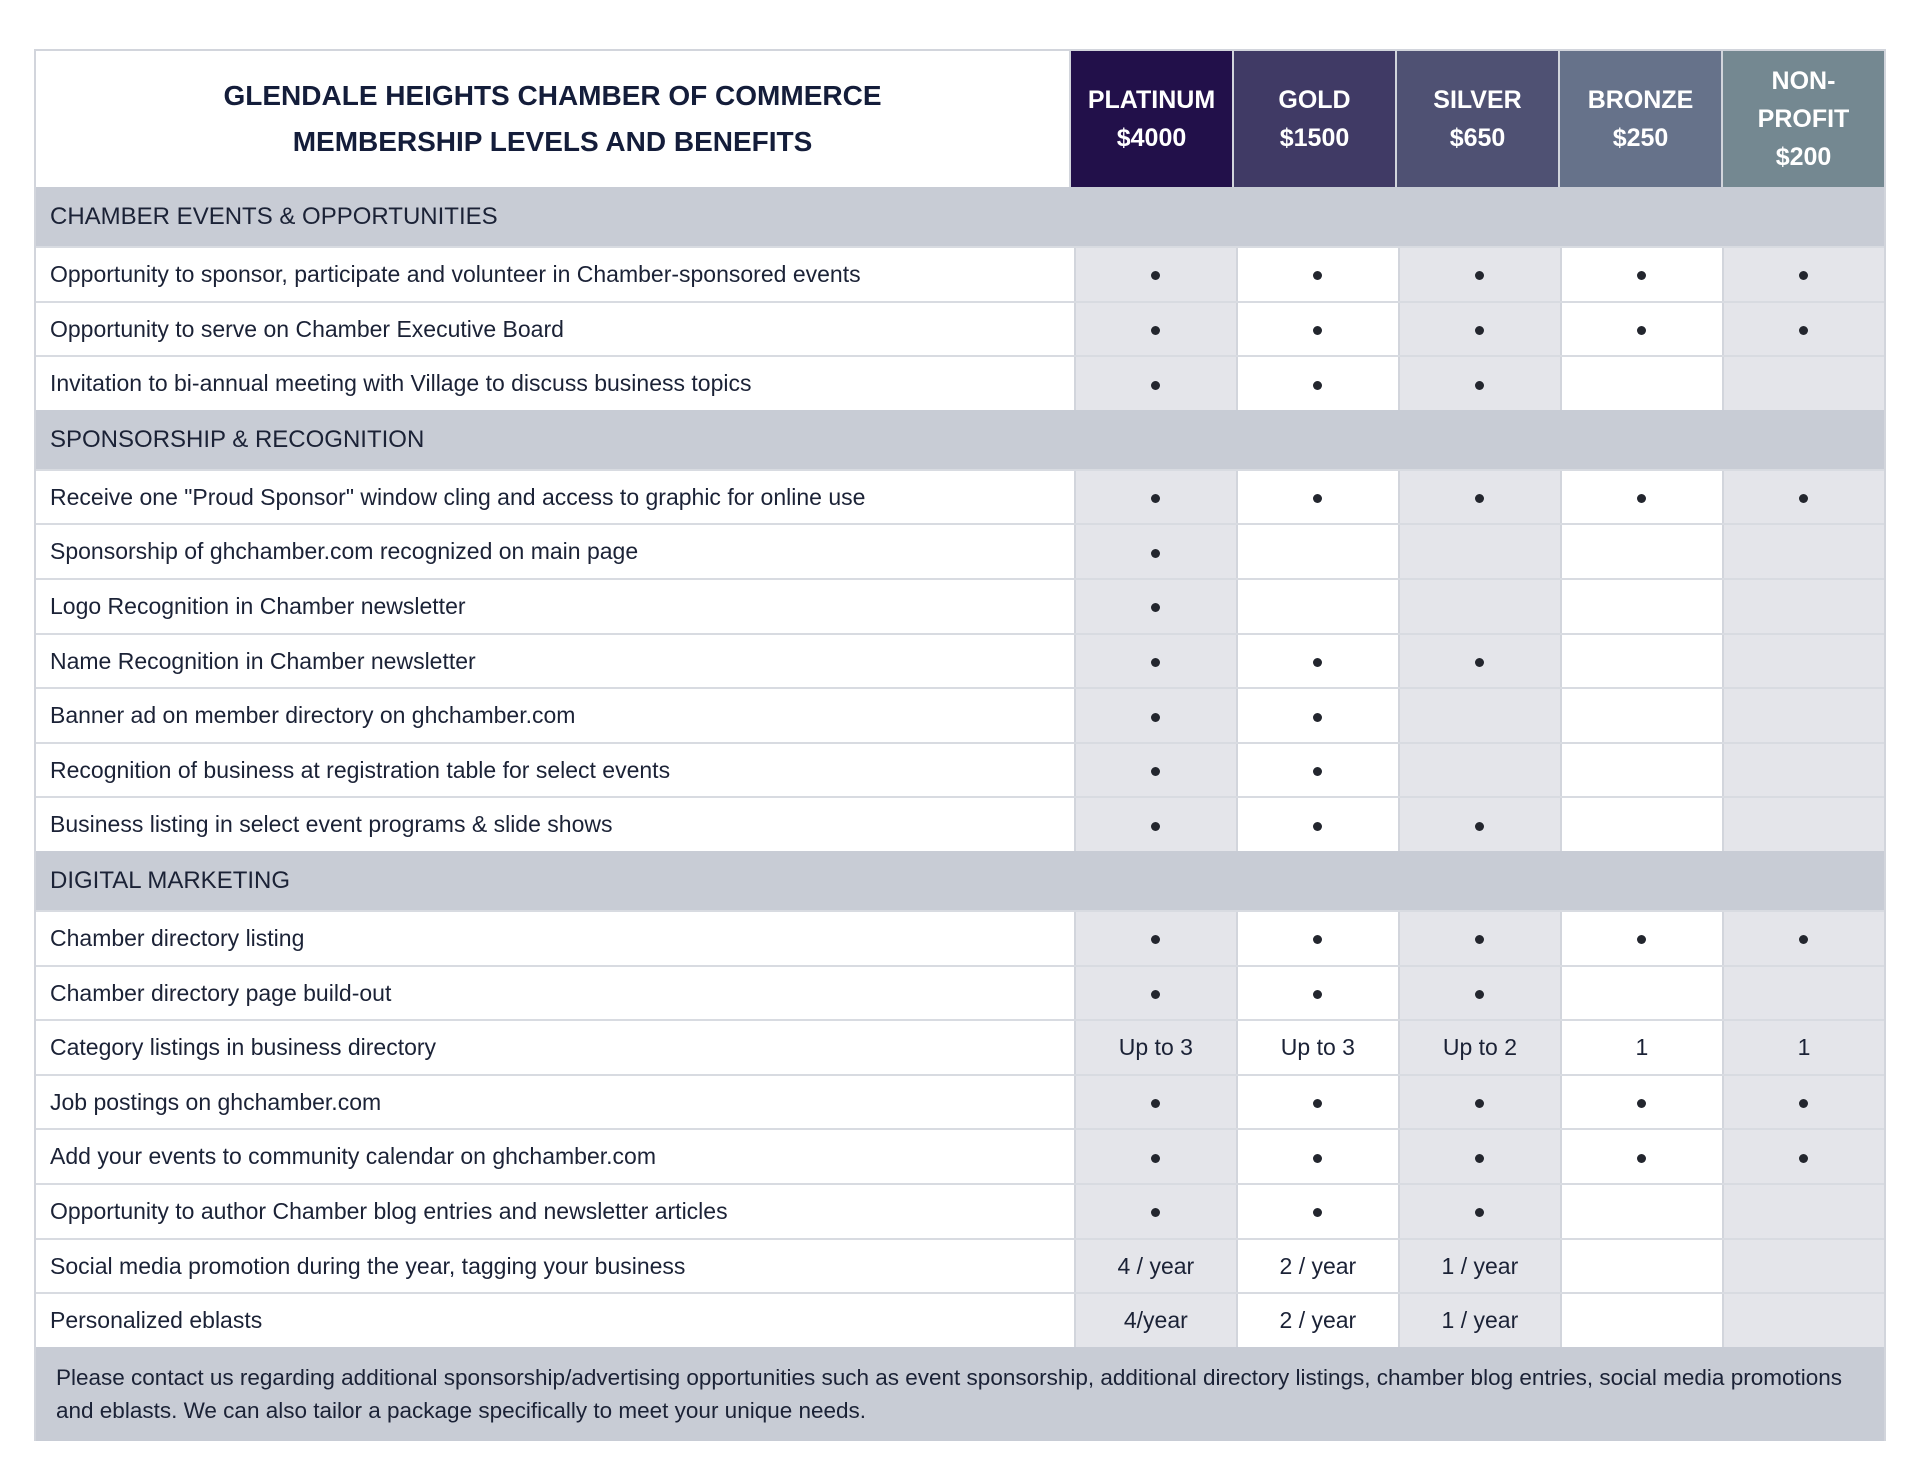 Image resolution: width=1920 pixels, height=1484 pixels. What do you see at coordinates (1313, 119) in the screenshot?
I see `tier-header-gold: GOLD $1500` at bounding box center [1313, 119].